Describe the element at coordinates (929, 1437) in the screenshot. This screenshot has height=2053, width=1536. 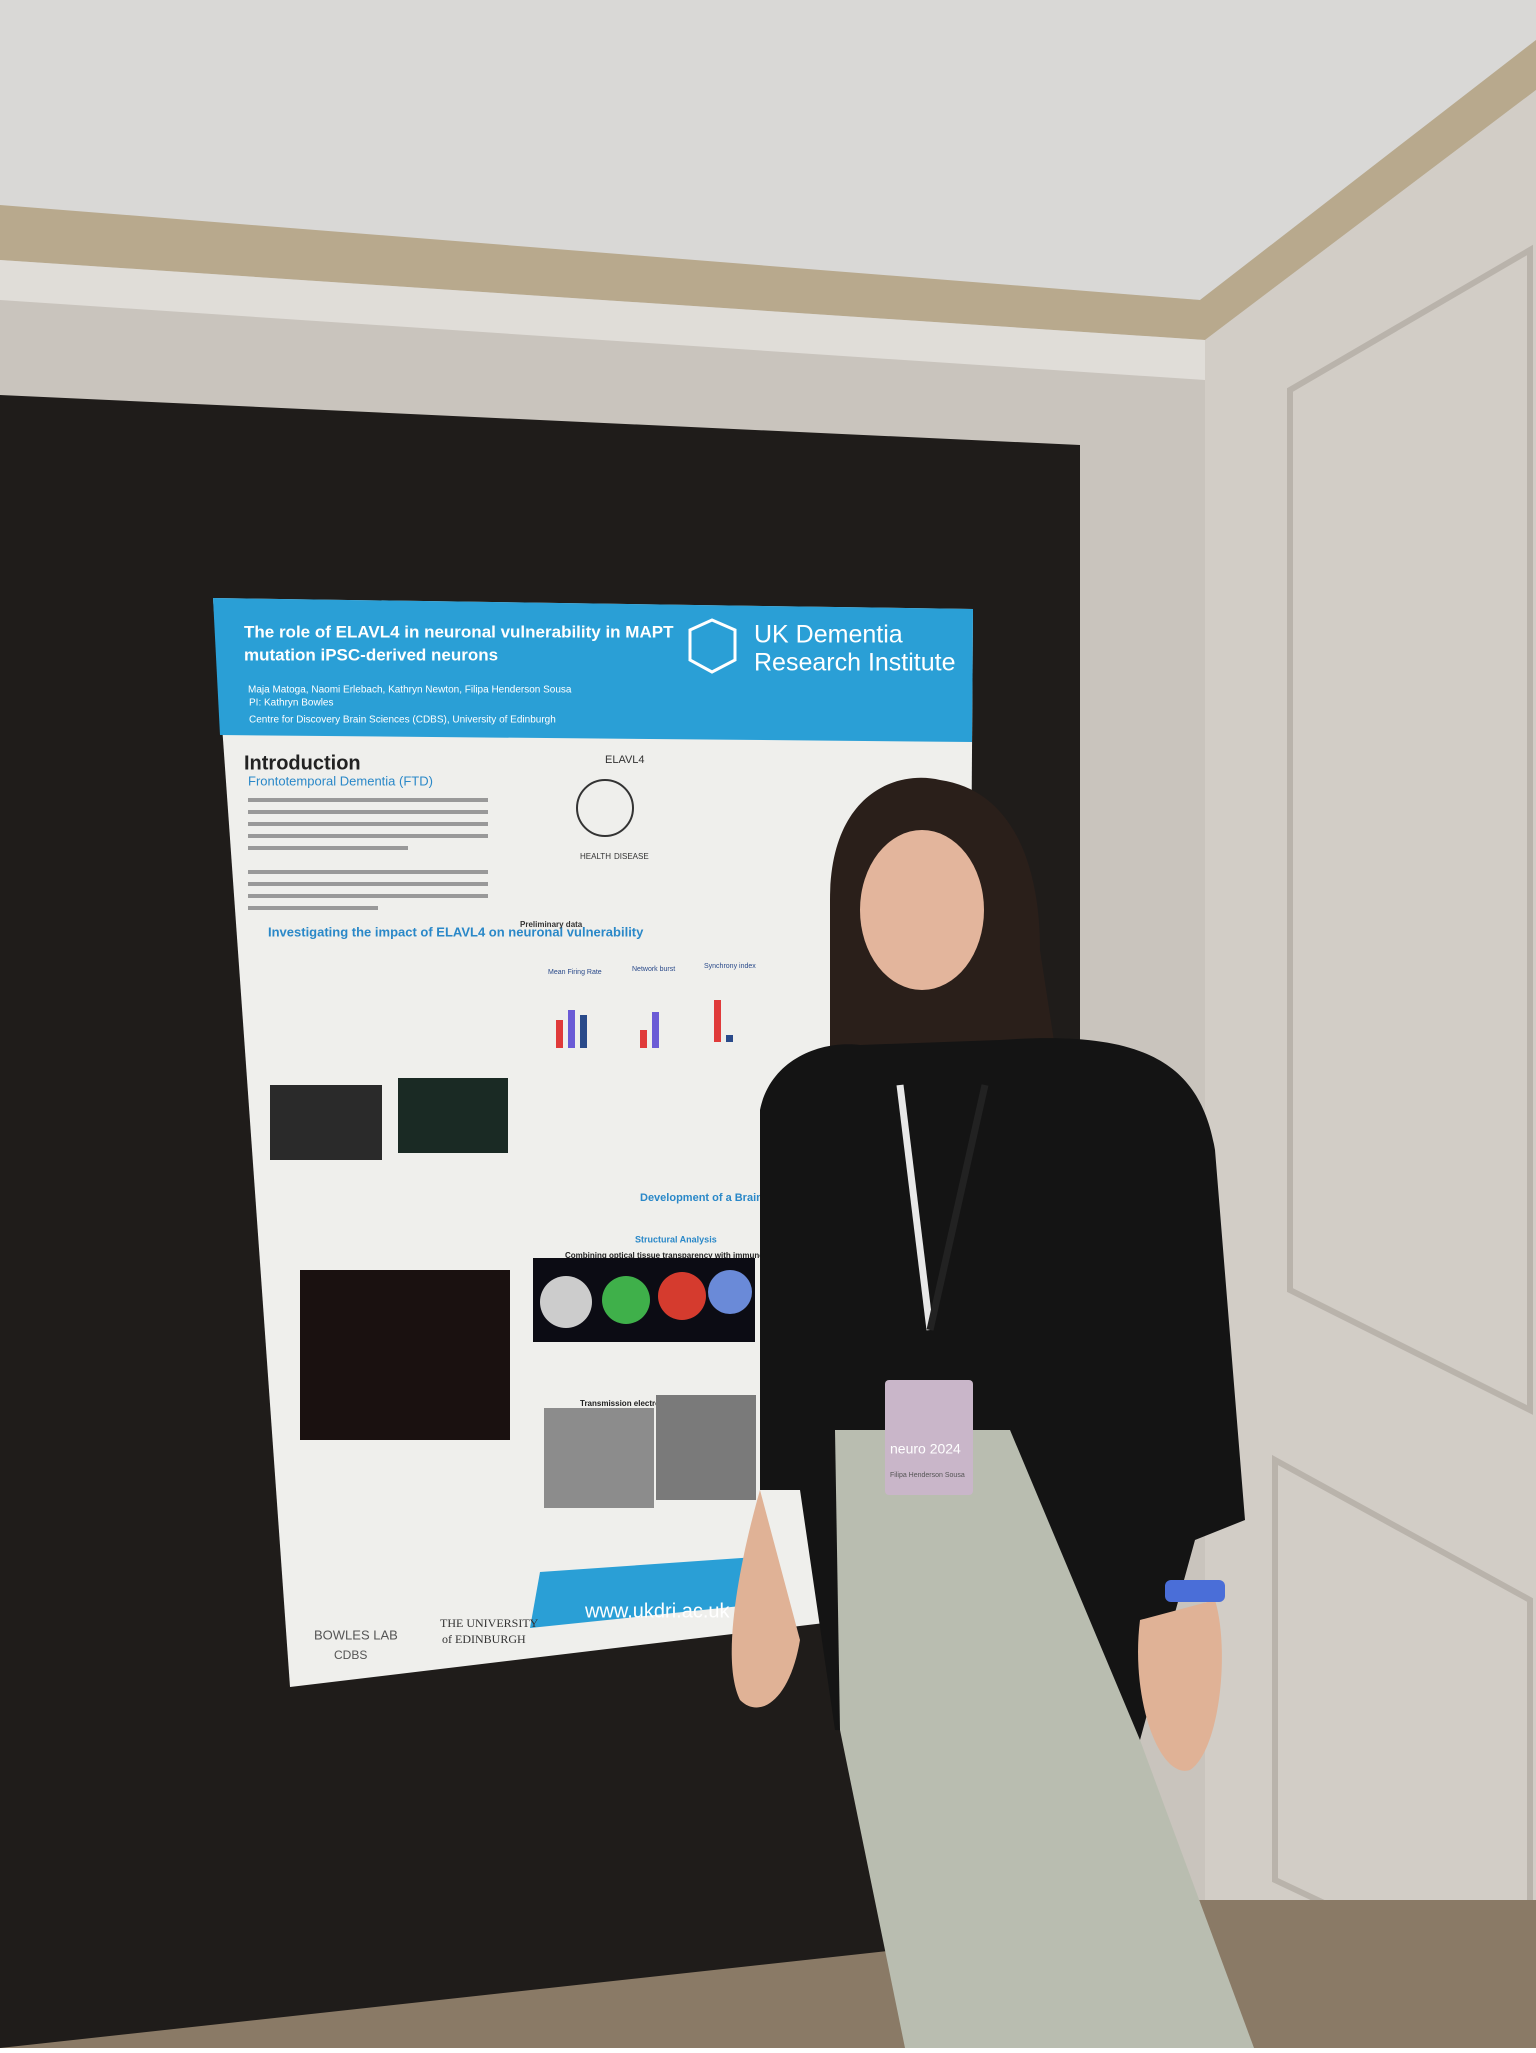
I see `badge` at that location.